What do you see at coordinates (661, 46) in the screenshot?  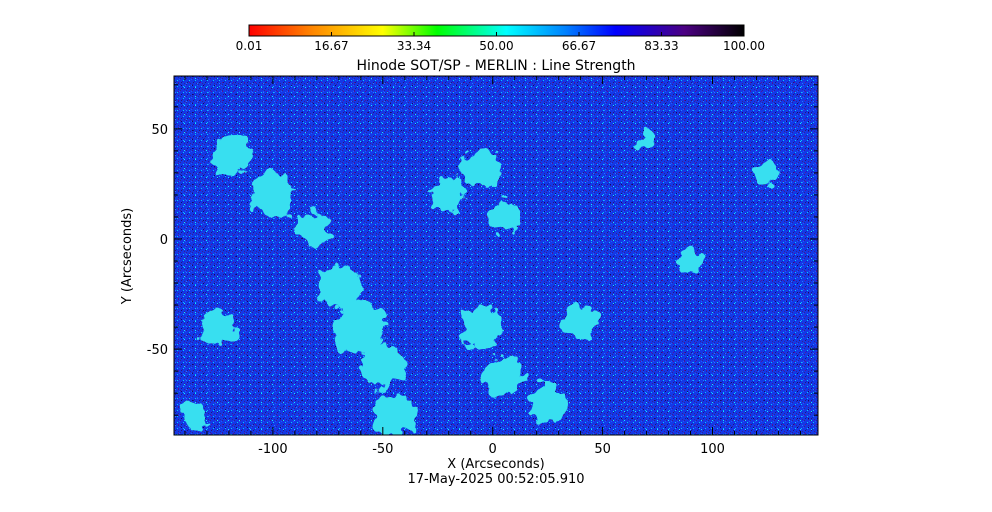 I see `colorbar-tick-label: 83.33` at bounding box center [661, 46].